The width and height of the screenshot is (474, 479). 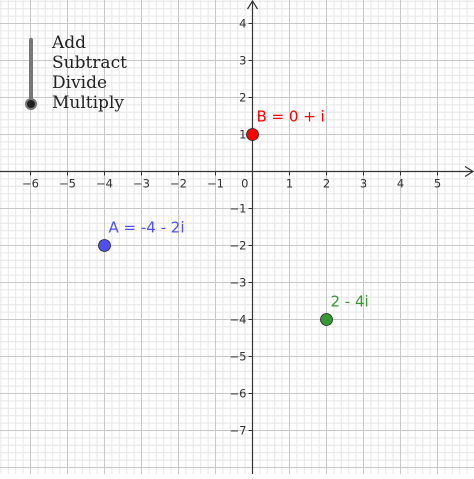 I want to click on point-B-dot, so click(x=252, y=134).